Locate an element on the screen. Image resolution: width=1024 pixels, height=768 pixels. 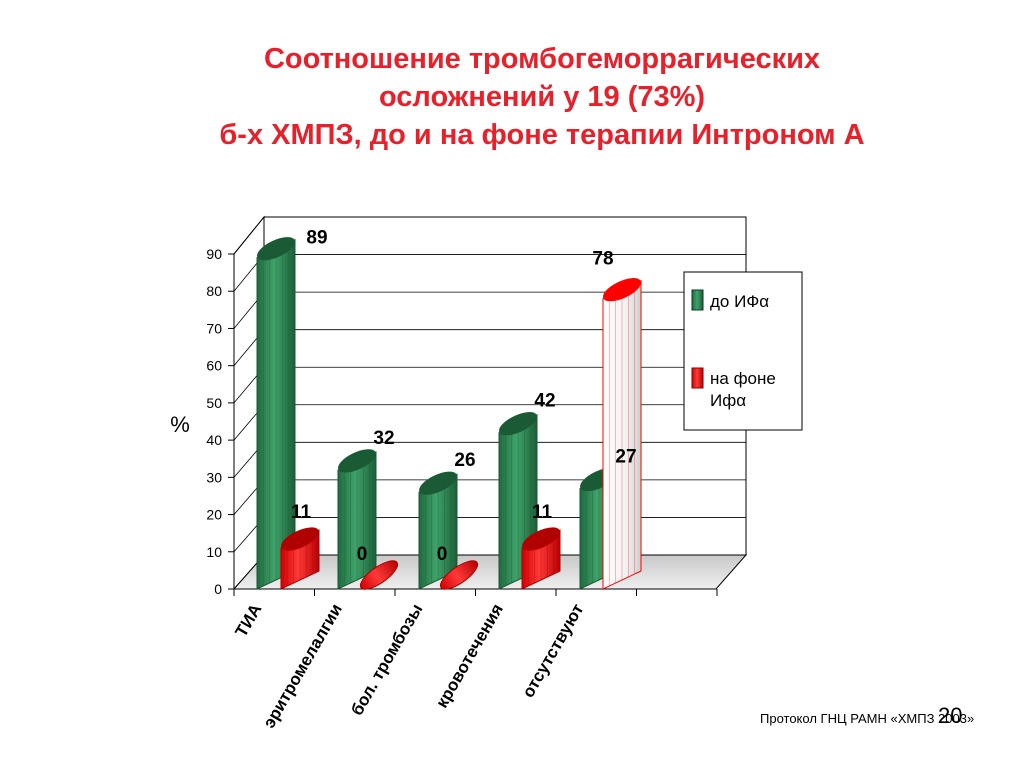
data-label: 89 is located at coordinates (316, 238).